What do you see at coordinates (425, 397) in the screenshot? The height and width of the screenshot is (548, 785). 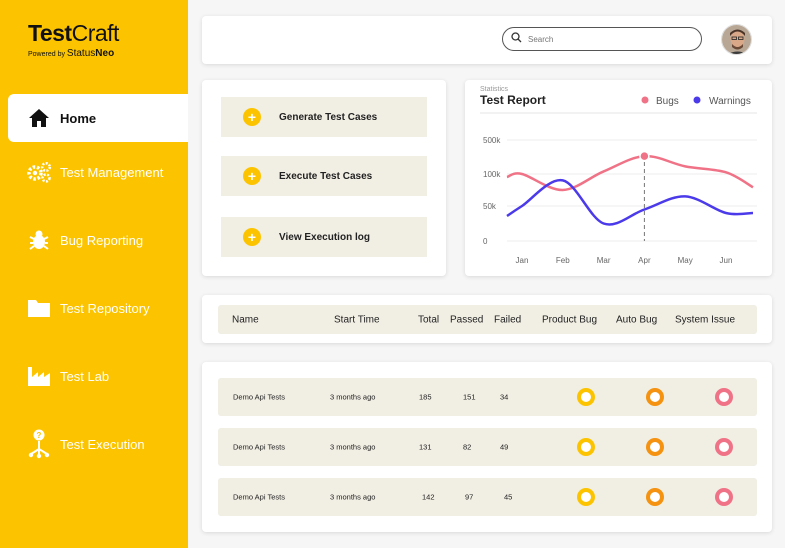 I see `cell-total: 185` at bounding box center [425, 397].